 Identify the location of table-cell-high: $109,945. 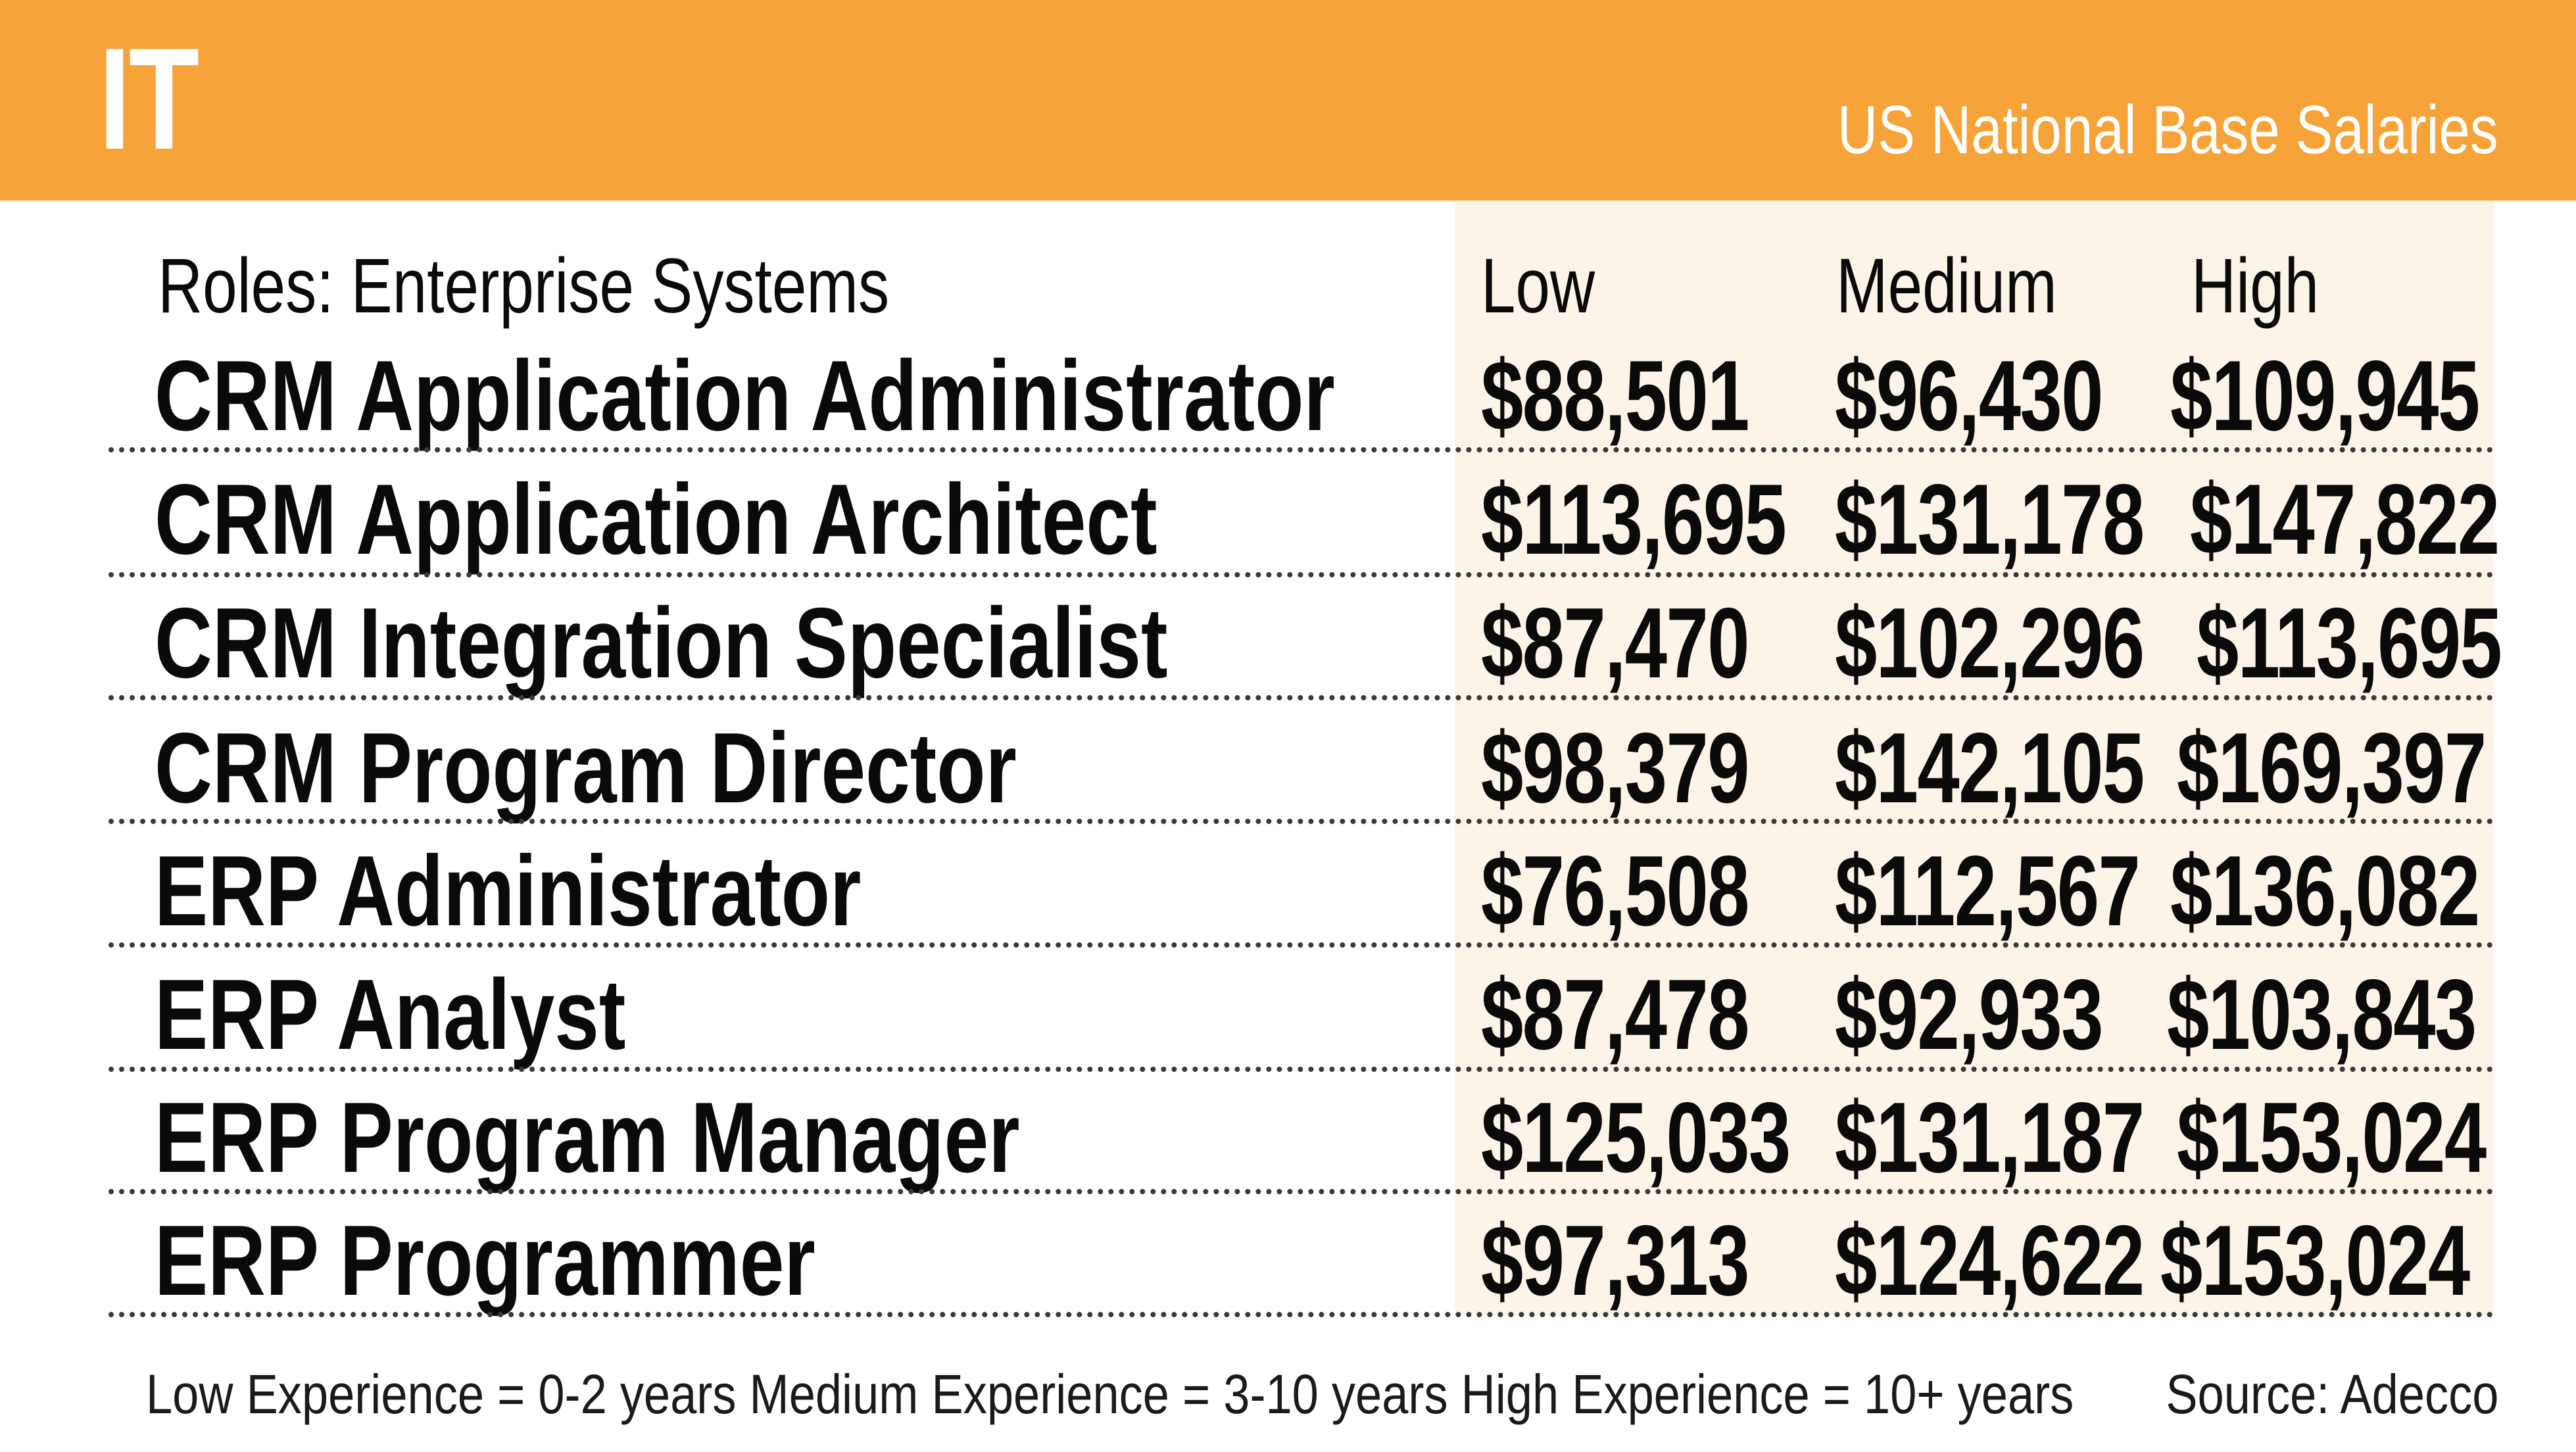
(2325, 396).